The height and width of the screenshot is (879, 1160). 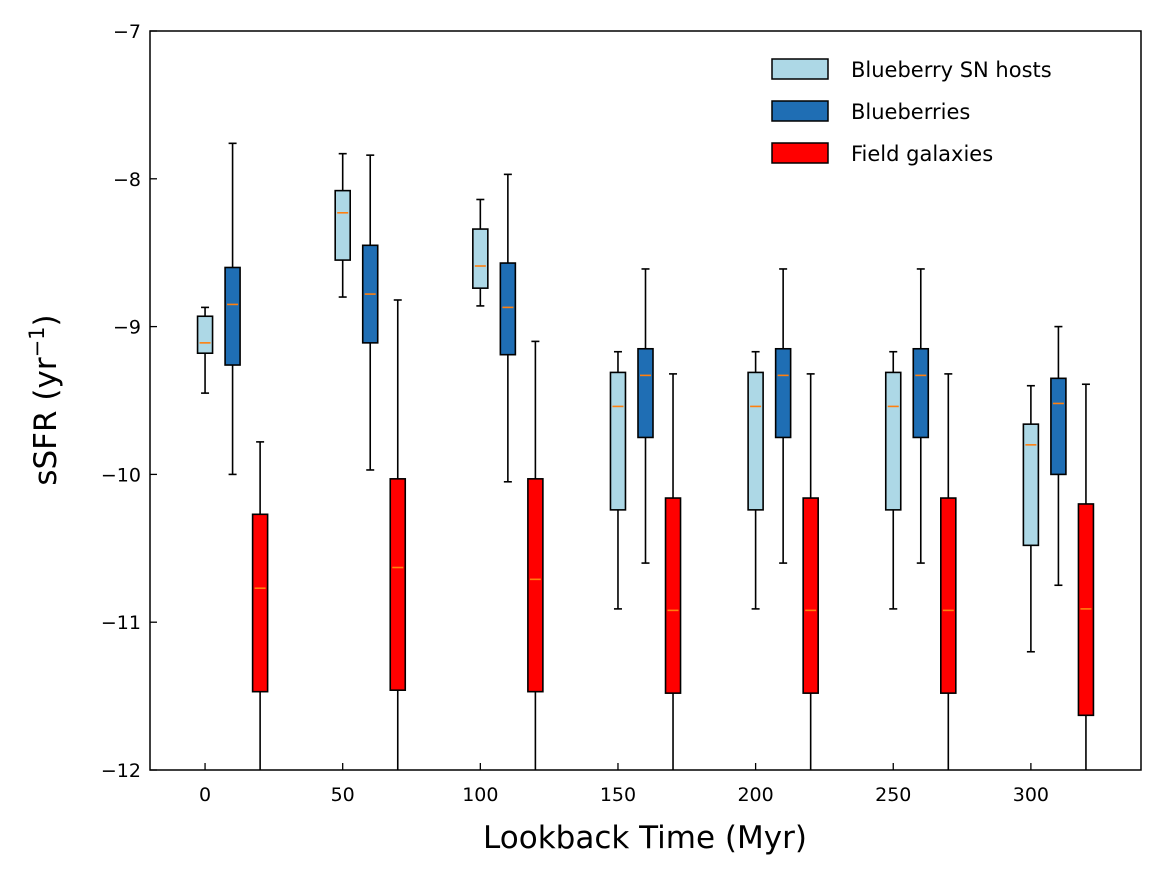 What do you see at coordinates (922, 154) in the screenshot?
I see `legend-label: Field galaxies` at bounding box center [922, 154].